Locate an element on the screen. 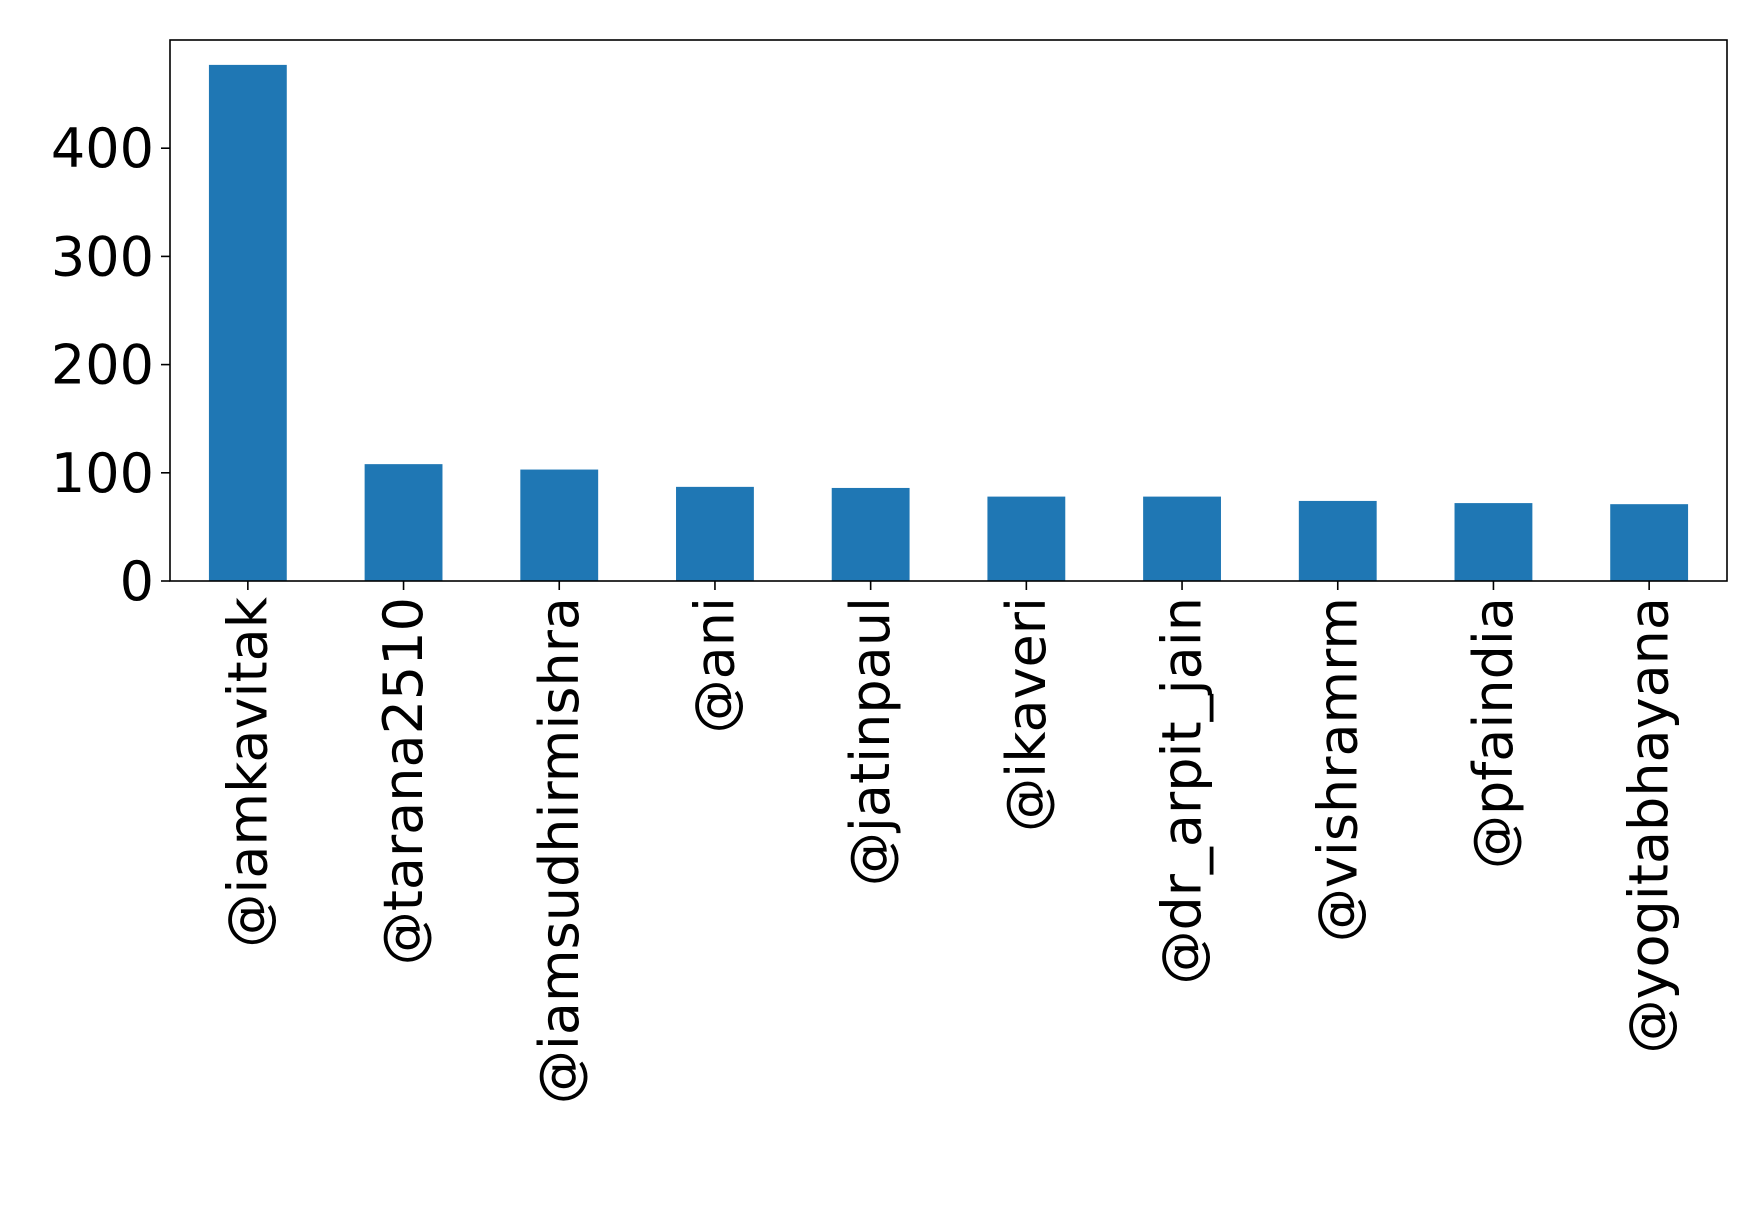  x-tick-label: @tarana2510 is located at coordinates (403, 781).